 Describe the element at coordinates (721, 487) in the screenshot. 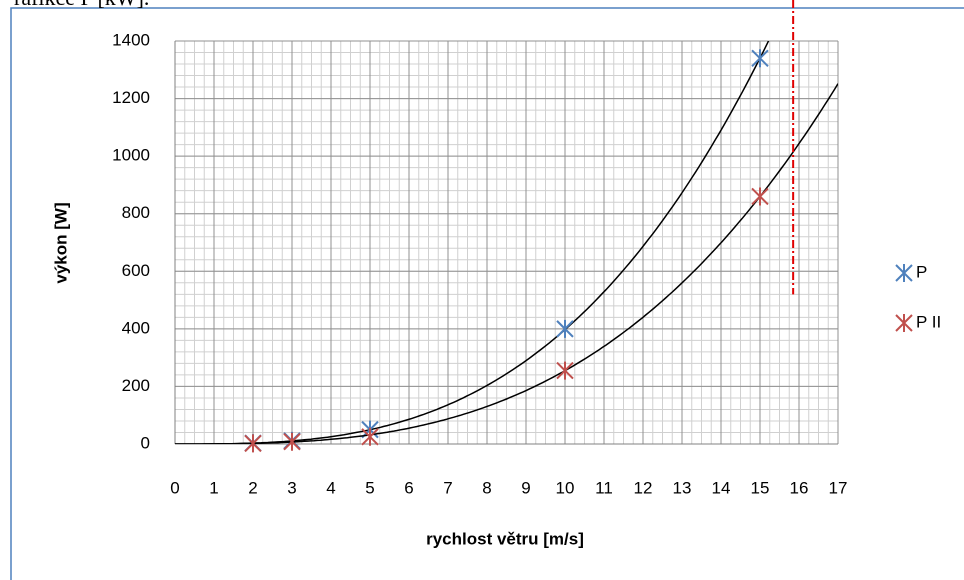

I see `x-tick-label: 14` at that location.